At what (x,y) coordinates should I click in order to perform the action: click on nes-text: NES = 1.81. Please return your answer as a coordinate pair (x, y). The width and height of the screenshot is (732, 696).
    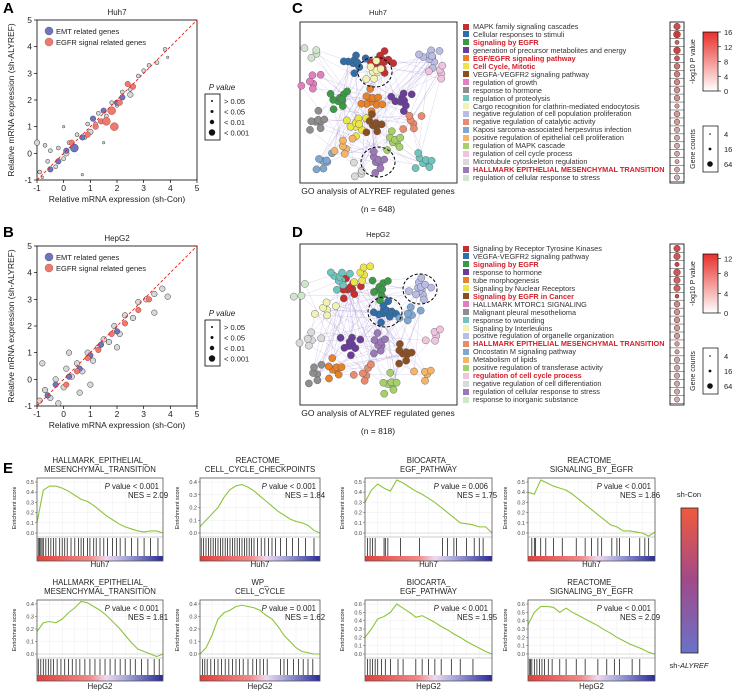
    Looking at the image, I should click on (148, 617).